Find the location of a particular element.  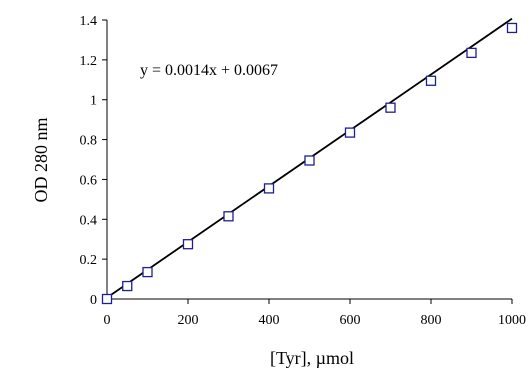

y-tick-label: 0 is located at coordinates (93, 300).